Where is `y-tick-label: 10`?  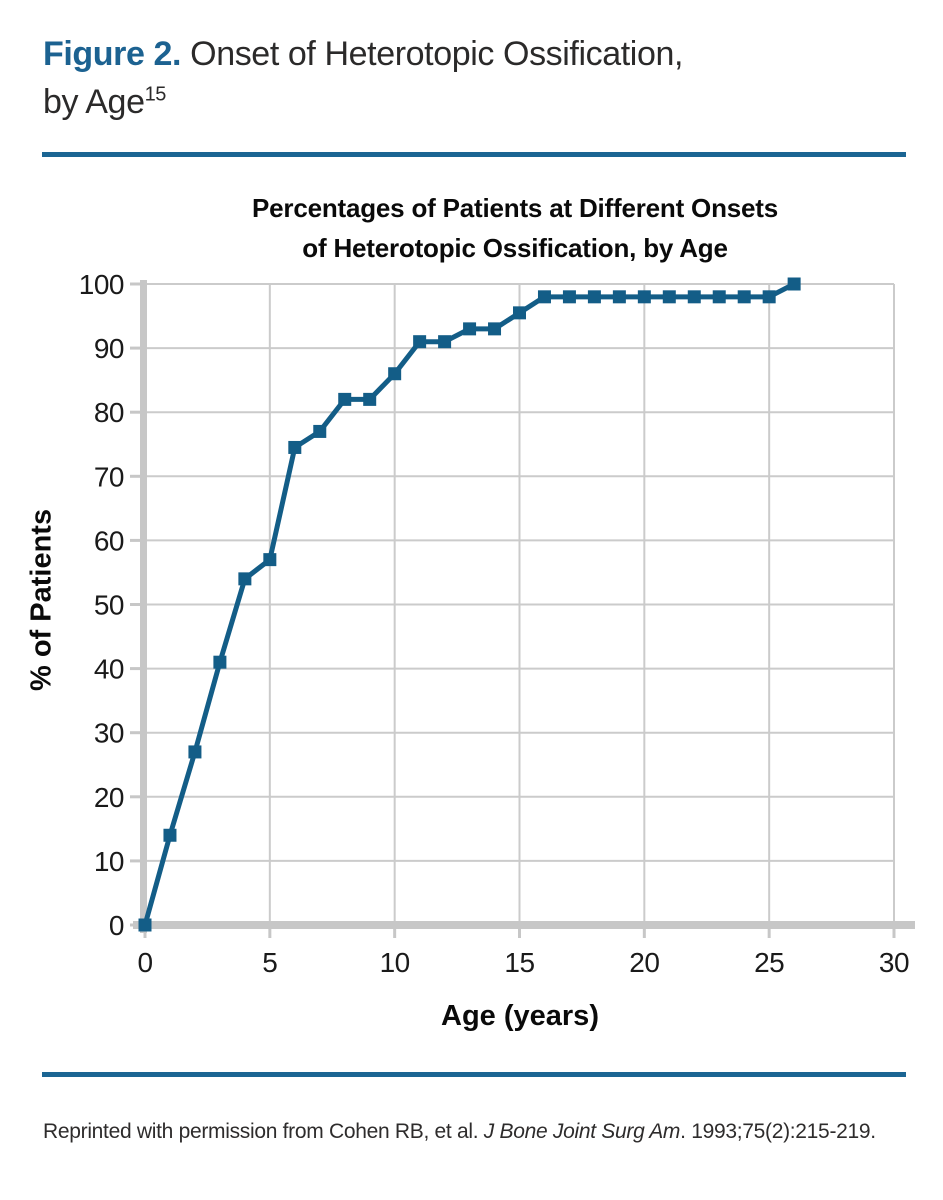
y-tick-label: 10 is located at coordinates (109, 861).